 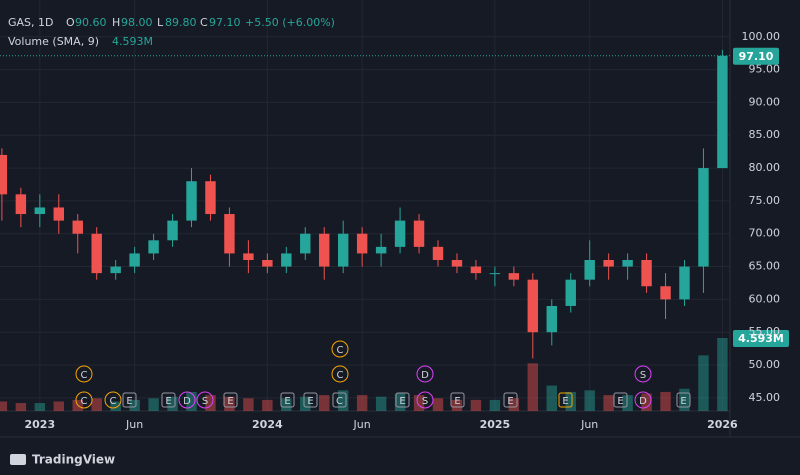 What do you see at coordinates (722, 424) in the screenshot?
I see `x-tick-label: 2026` at bounding box center [722, 424].